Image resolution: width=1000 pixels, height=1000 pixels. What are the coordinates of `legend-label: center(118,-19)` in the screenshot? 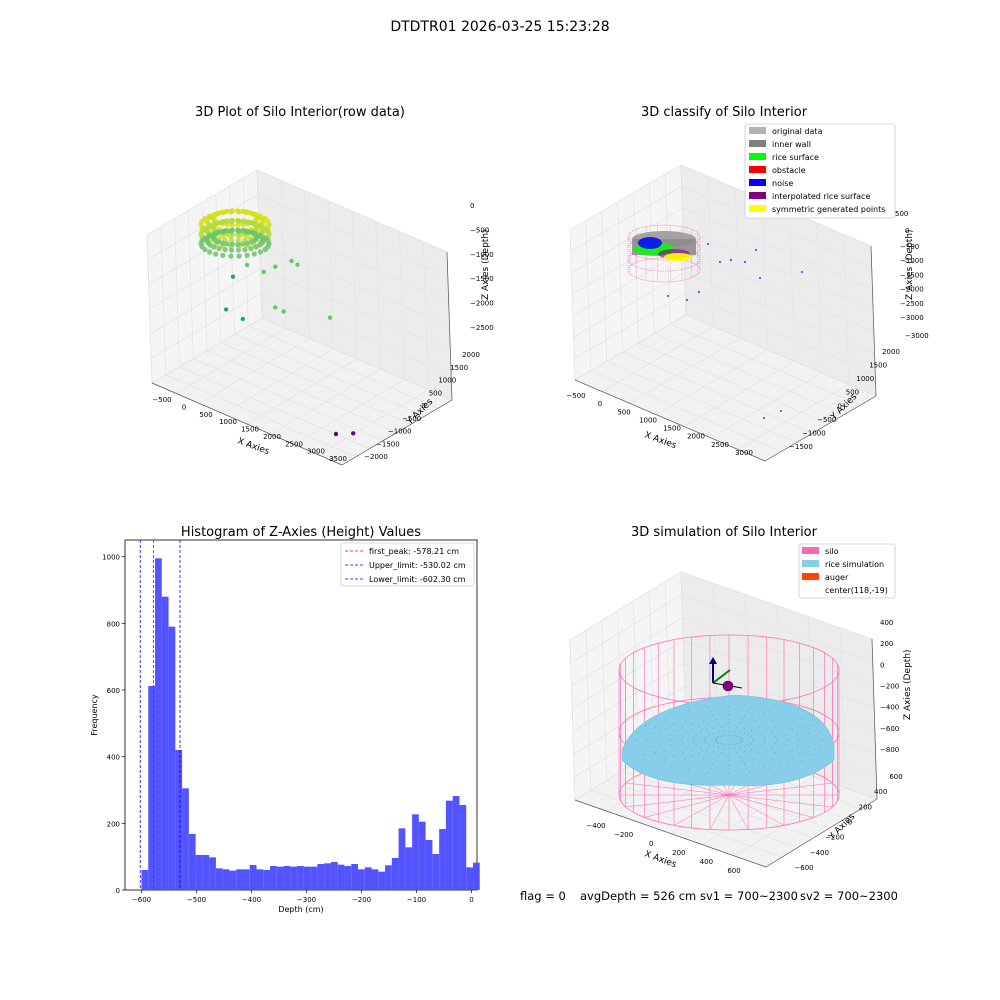 It's located at (856, 590).